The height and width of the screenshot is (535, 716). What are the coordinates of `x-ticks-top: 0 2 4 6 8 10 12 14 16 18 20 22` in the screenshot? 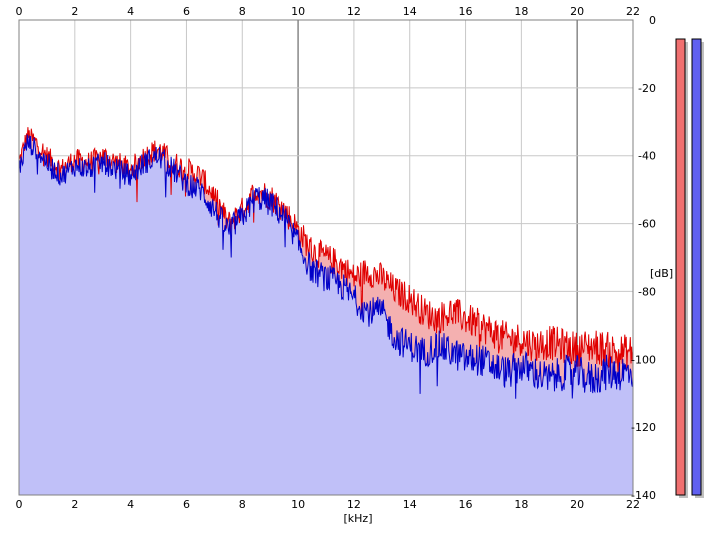 It's located at (328, 11).